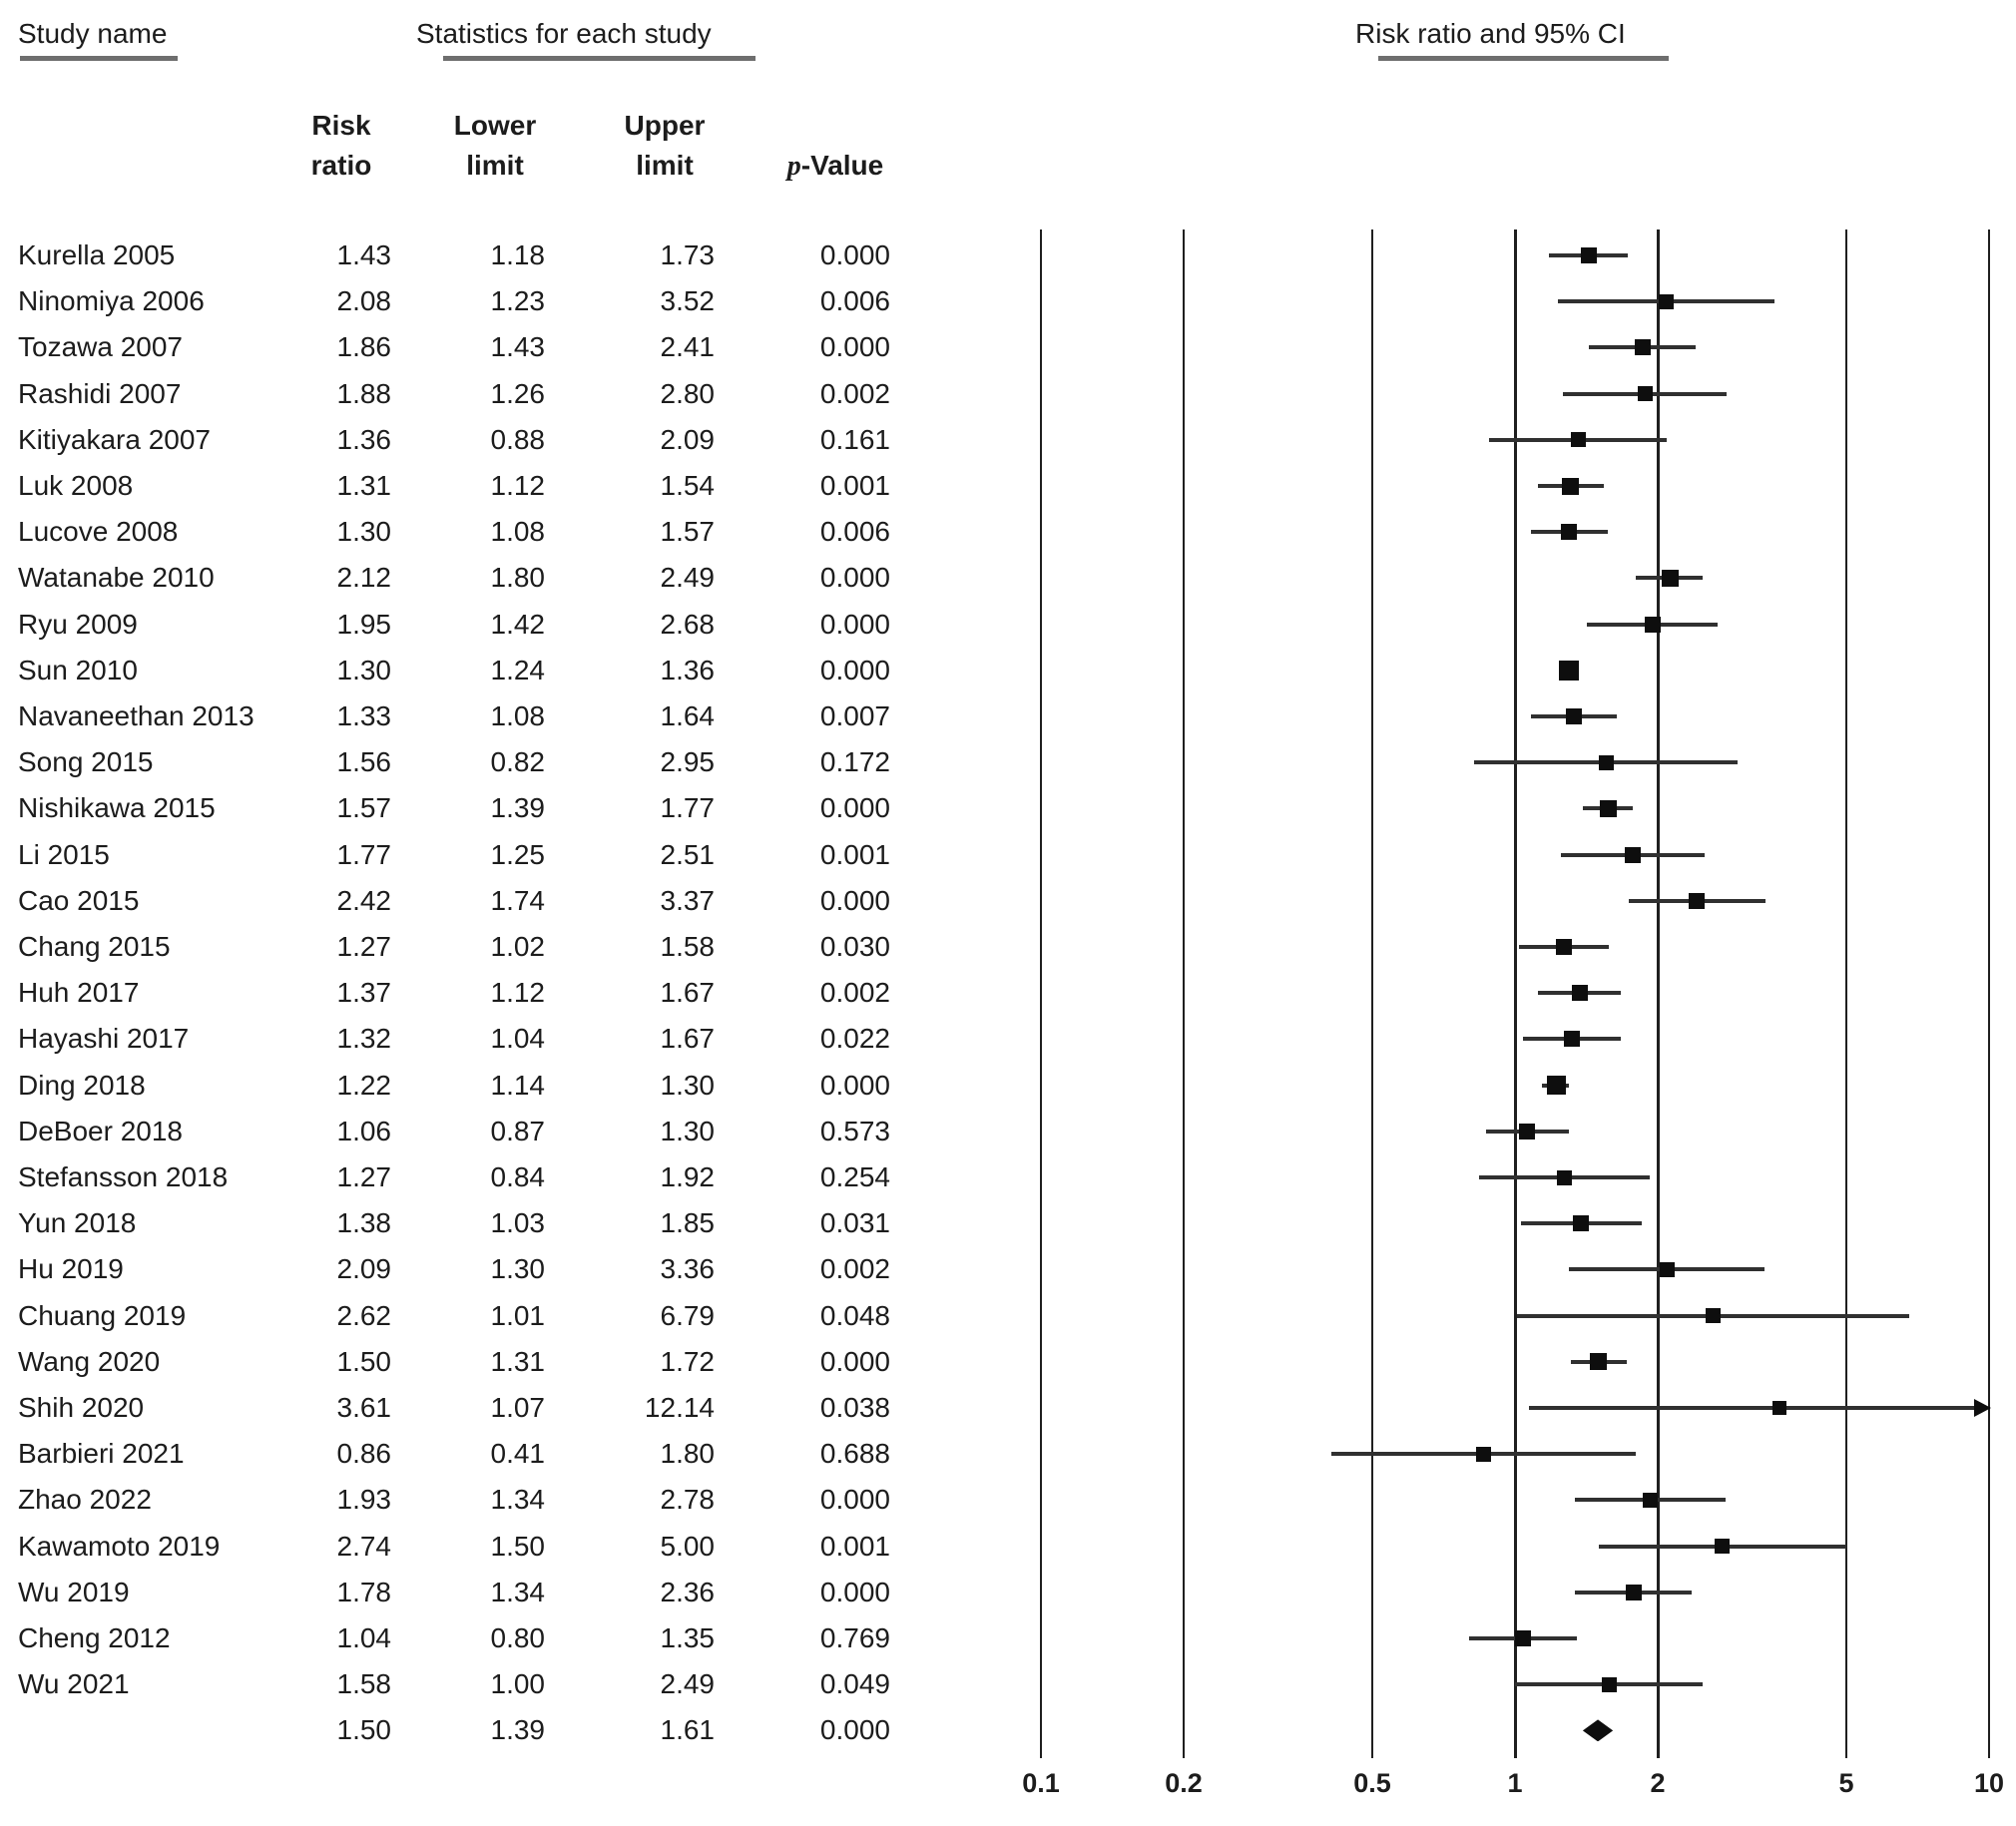  What do you see at coordinates (518, 1500) in the screenshot?
I see `lower-limit-cell: 1.34` at bounding box center [518, 1500].